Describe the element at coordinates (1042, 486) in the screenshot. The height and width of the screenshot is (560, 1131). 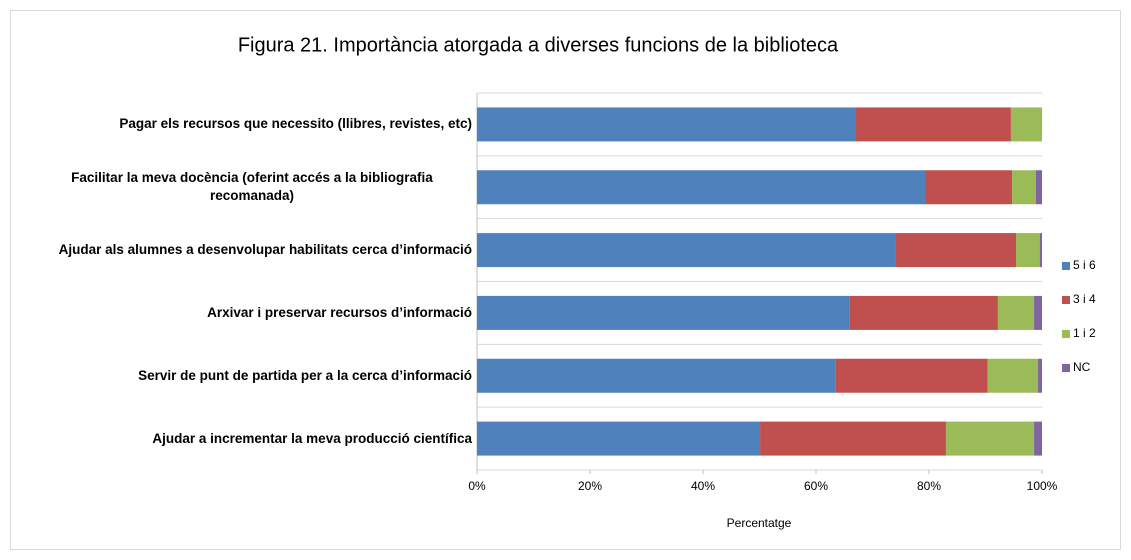
I see `x-tick-label: 100%` at that location.